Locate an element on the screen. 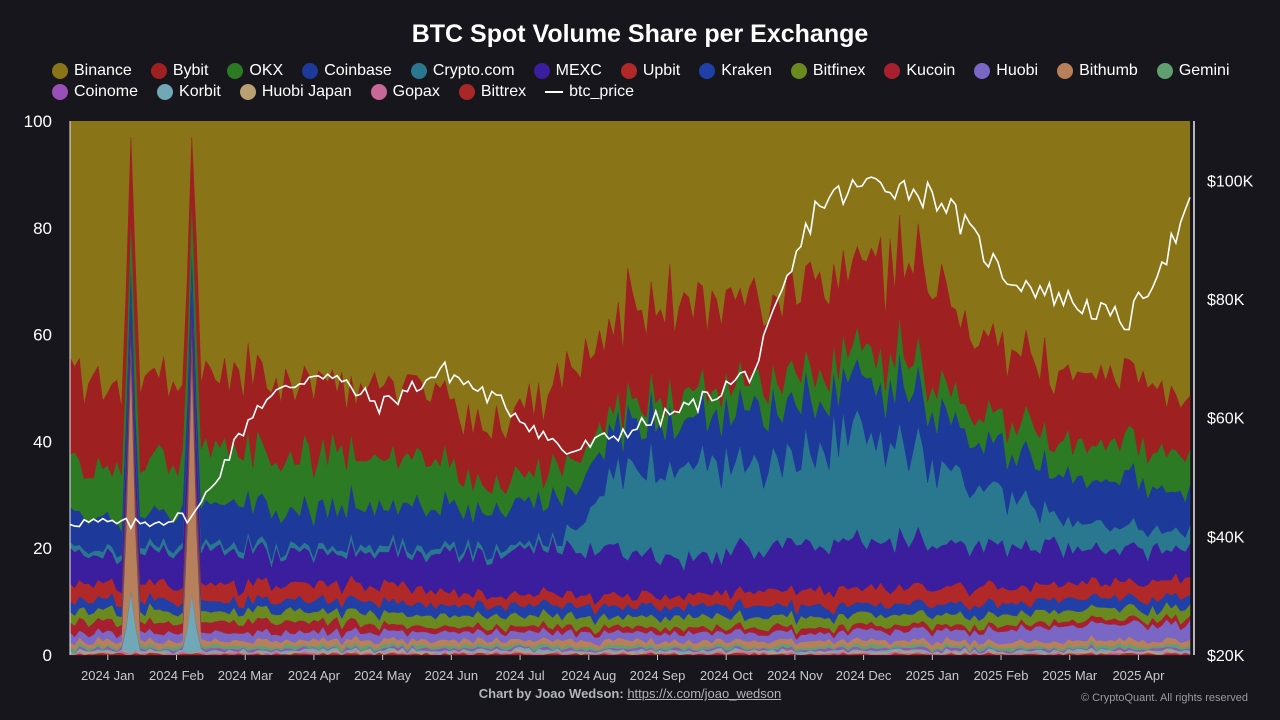 The height and width of the screenshot is (720, 1280). legend-label: Binance is located at coordinates (103, 70).